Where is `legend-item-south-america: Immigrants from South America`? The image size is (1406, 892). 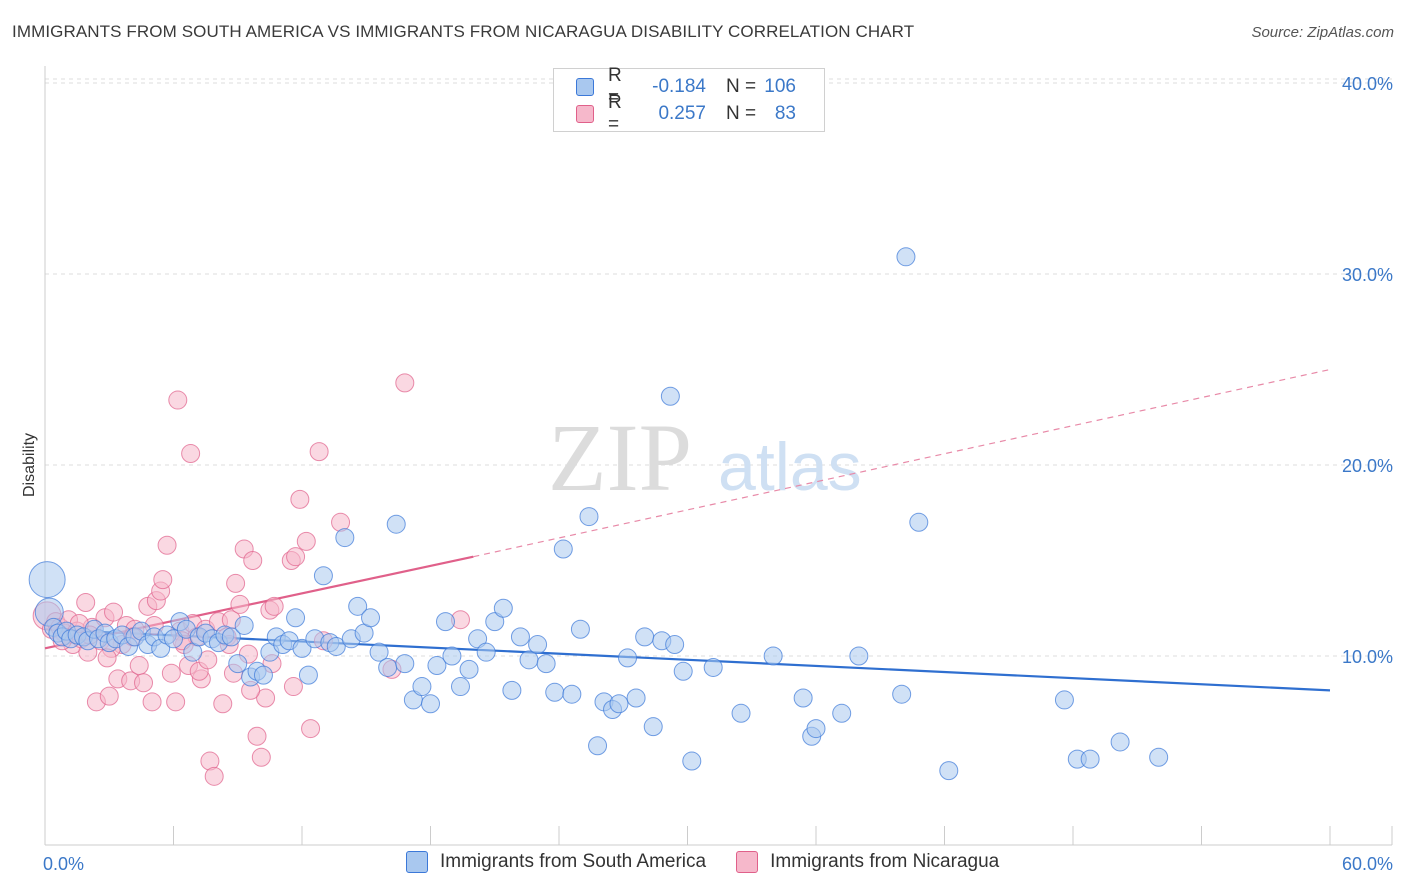
legend-item-south-america: Immigrants from South America is located at coordinates (556, 862).